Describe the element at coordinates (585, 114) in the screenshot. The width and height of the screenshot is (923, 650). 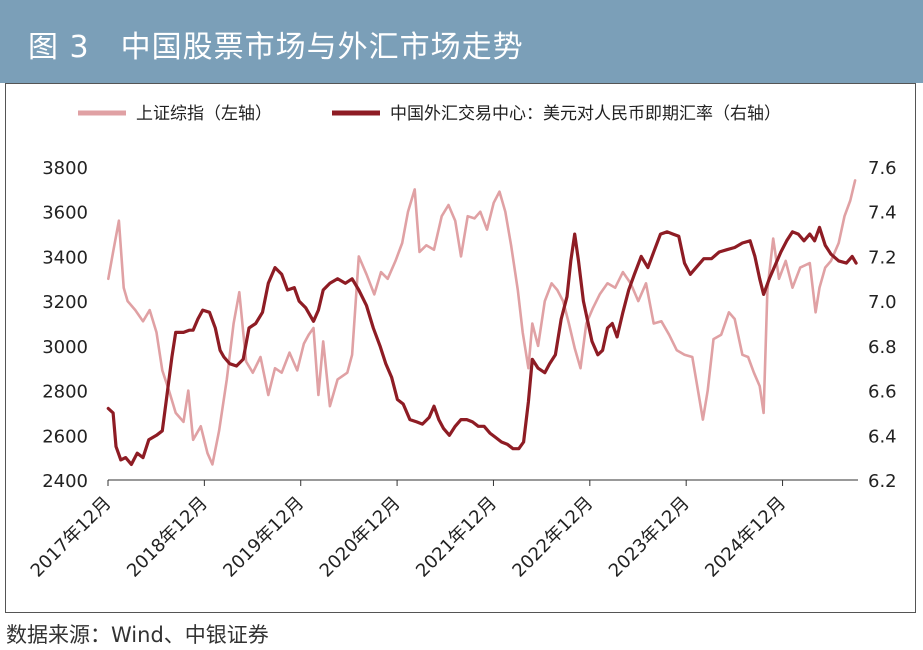
I see `legend-label-right-series: 中国外汇交易中心：美元对人民币即期汇率（右轴）` at that location.